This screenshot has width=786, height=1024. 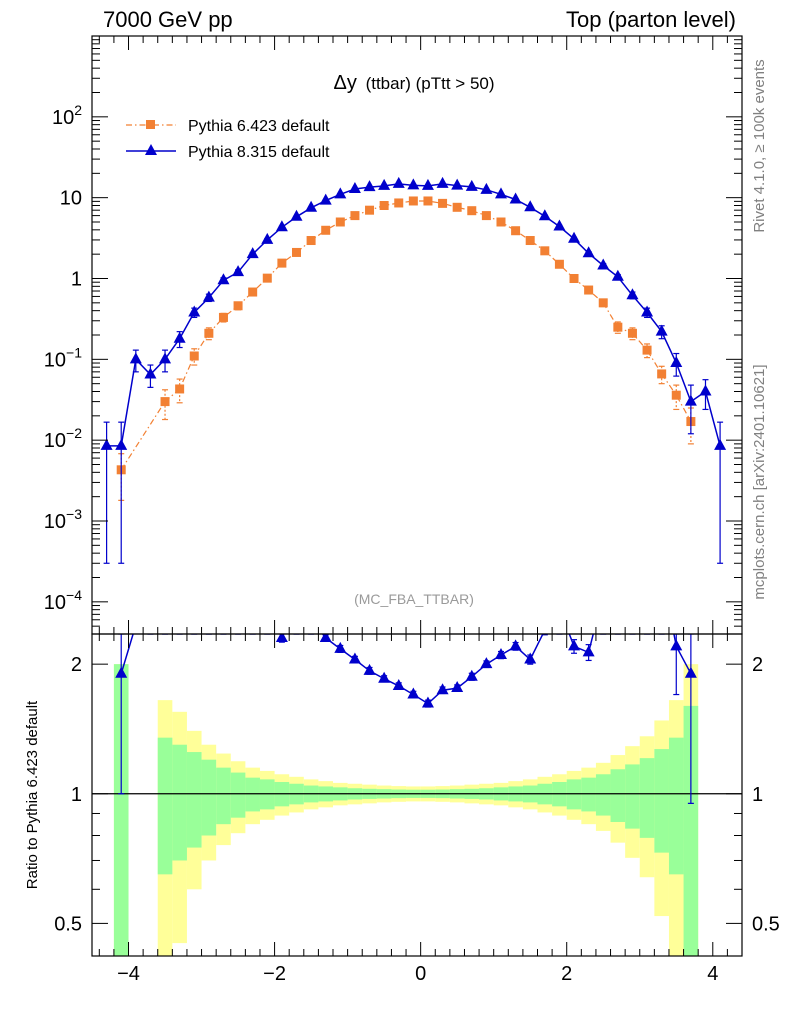 What do you see at coordinates (259, 126) in the screenshot?
I see `legend-label-pythia6: Pythia 6.423 default` at bounding box center [259, 126].